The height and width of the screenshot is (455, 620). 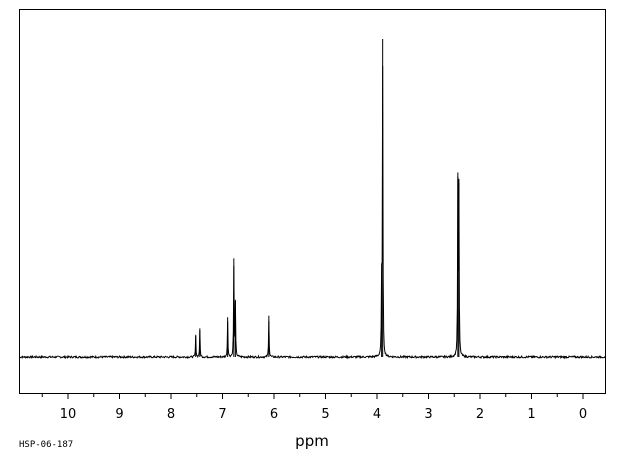 What do you see at coordinates (531, 414) in the screenshot?
I see `x-tick-label: 1` at bounding box center [531, 414].